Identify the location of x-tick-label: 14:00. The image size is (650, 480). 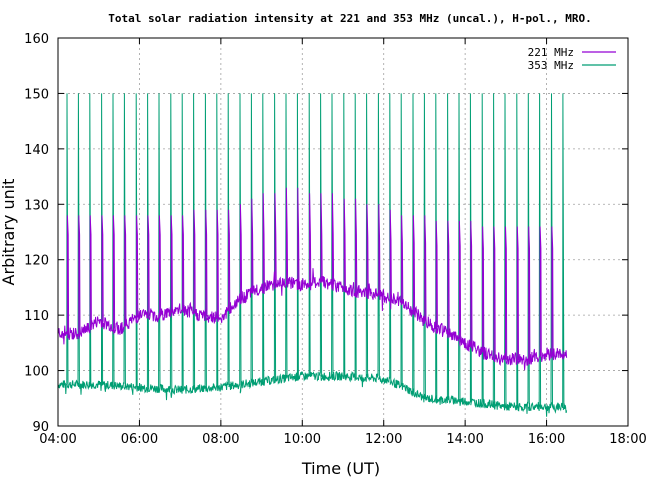
(464, 439).